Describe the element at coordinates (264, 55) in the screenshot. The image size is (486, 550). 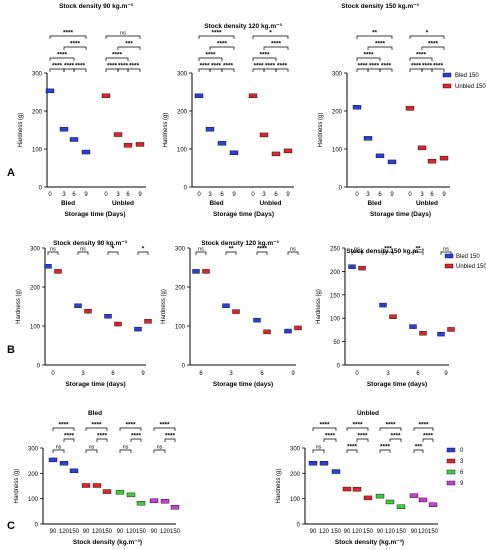
I see `A2-sig-1-3-label: ****` at that location.